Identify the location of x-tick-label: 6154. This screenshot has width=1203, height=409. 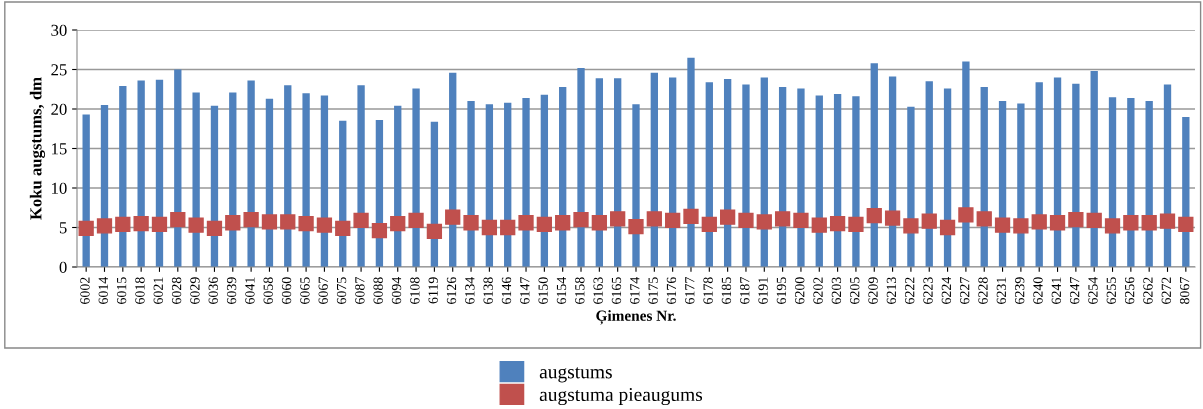
(561, 290).